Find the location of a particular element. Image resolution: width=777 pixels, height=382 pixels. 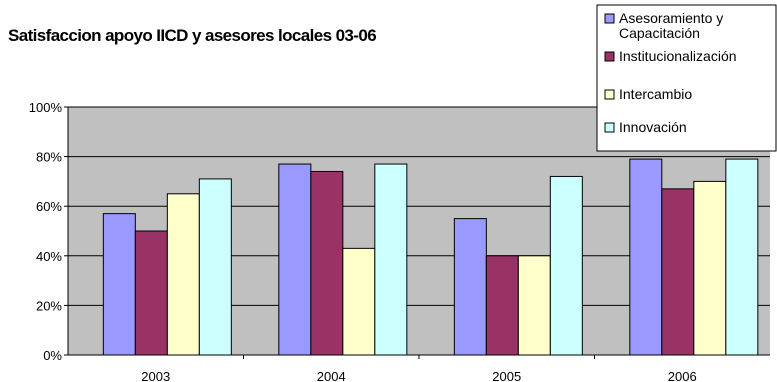

bar-institucionalizaci-n-2004 is located at coordinates (327, 263).